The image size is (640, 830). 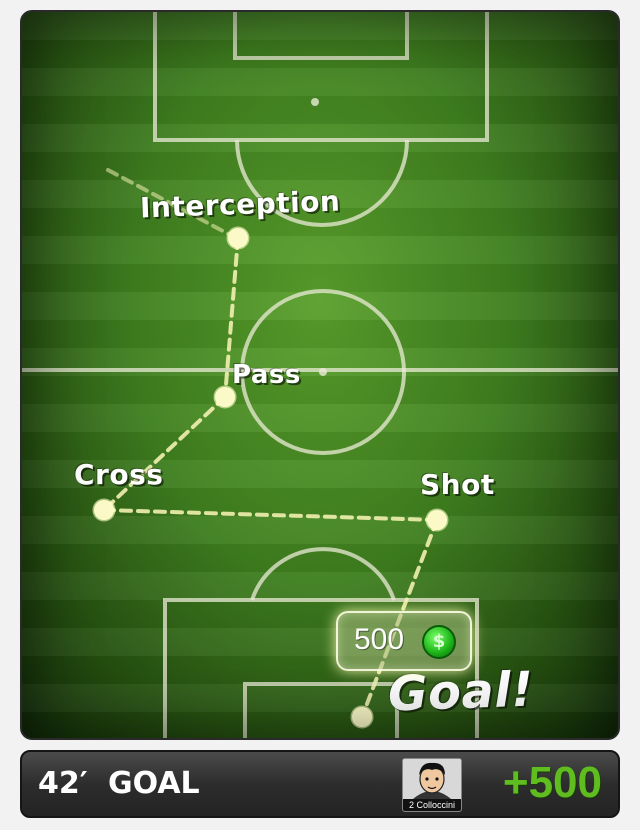 I want to click on top-penalty-box, so click(x=321, y=77).